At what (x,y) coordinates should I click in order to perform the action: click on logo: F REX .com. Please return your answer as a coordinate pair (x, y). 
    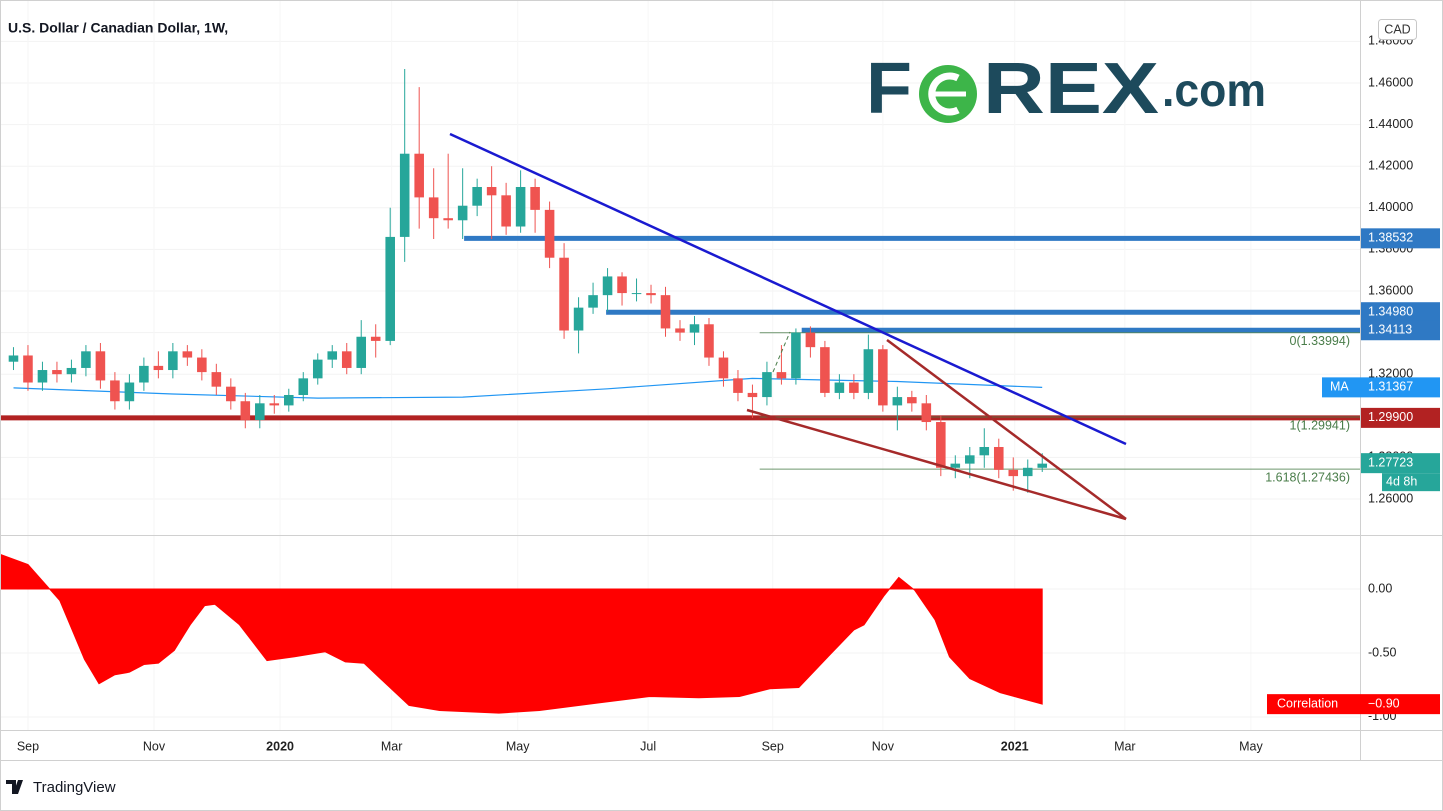
    Looking at the image, I should click on (1066, 89).